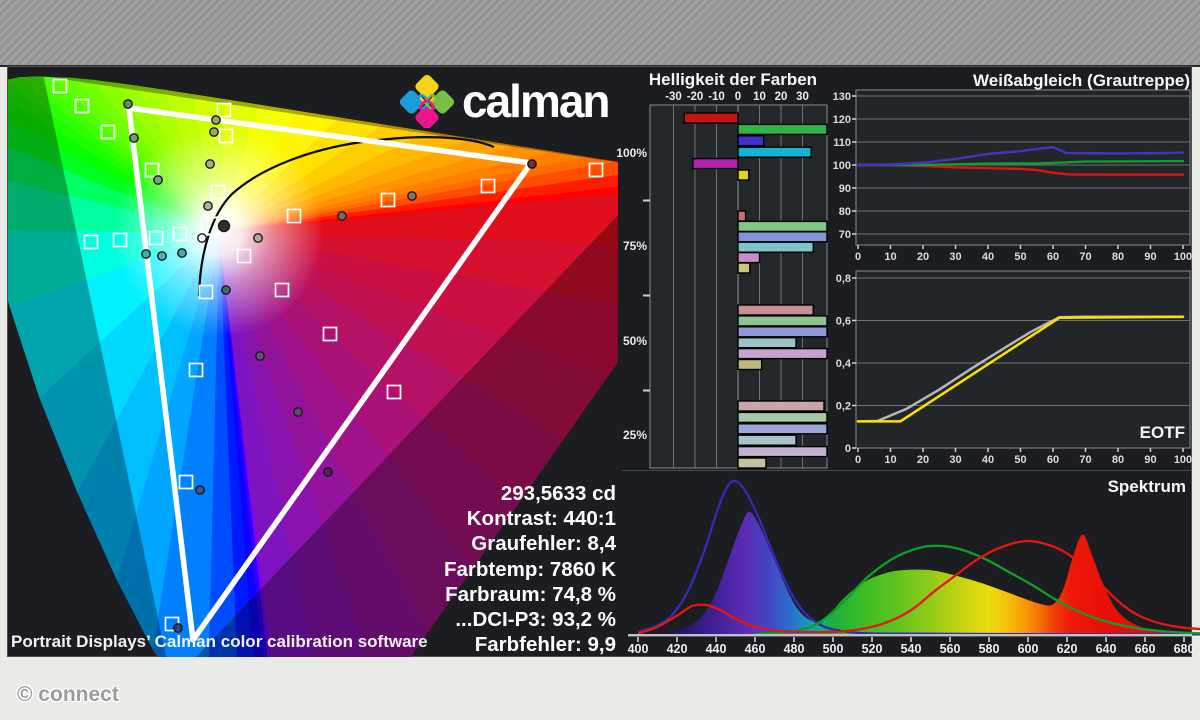 The image size is (1200, 720). I want to click on calman-logo: calman, so click(510, 101).